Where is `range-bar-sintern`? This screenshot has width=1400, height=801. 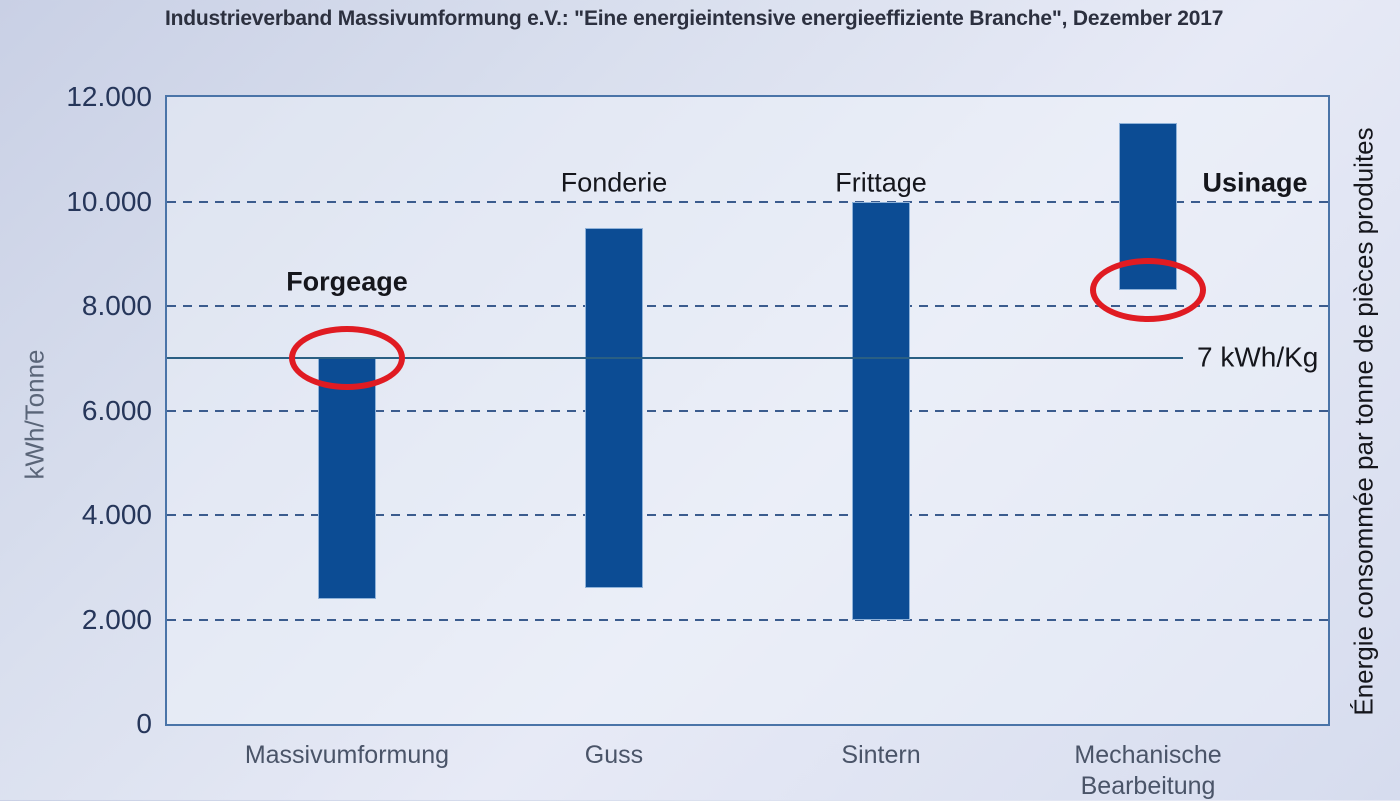 range-bar-sintern is located at coordinates (881, 410).